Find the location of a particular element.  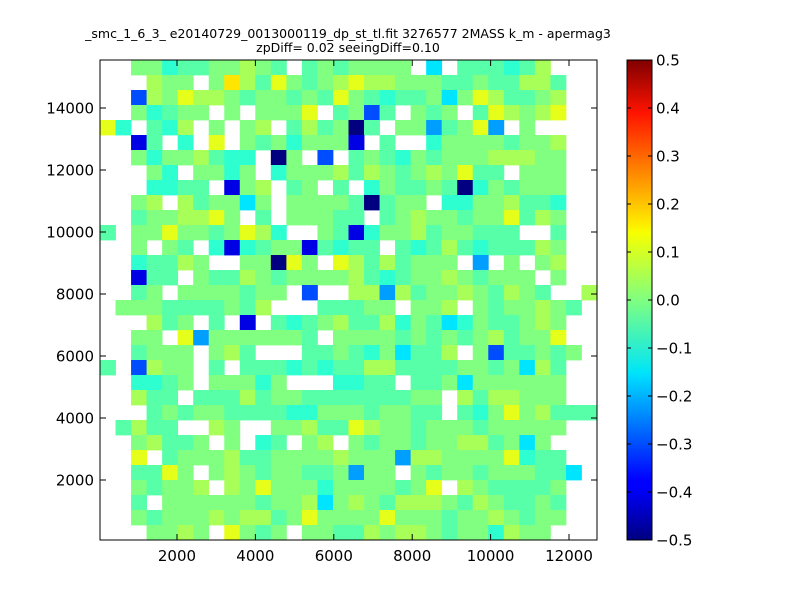

colorbar-tick-label: 0.5 is located at coordinates (668, 61).